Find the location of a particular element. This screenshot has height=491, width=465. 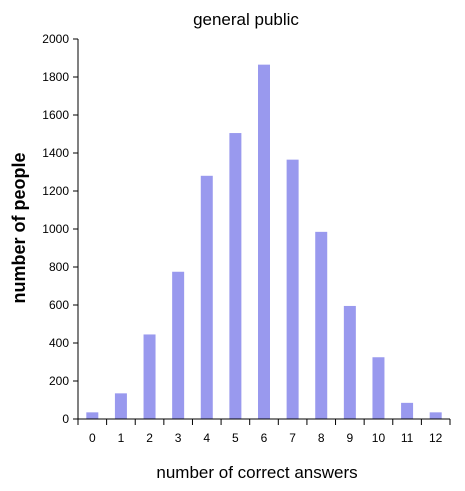

x-tick-label-11: 11 is located at coordinates (407, 438).